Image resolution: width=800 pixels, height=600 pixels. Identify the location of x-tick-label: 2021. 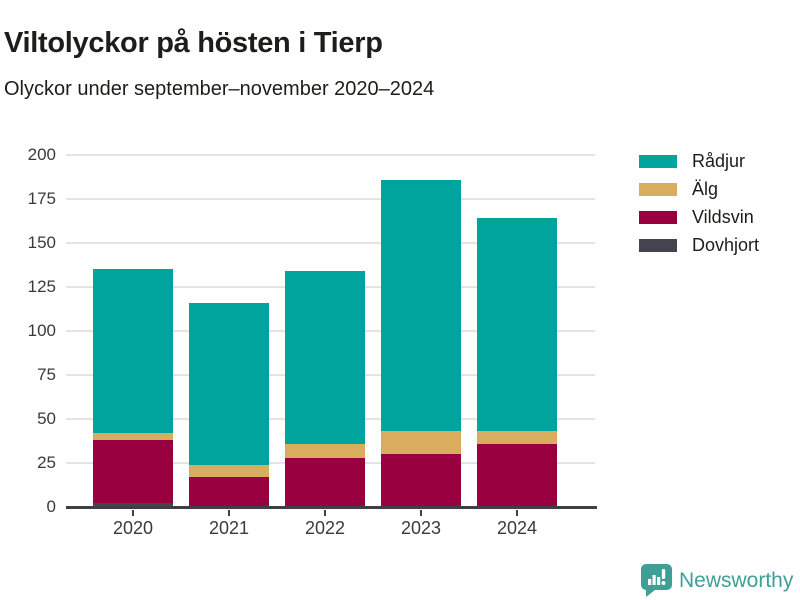
(229, 528).